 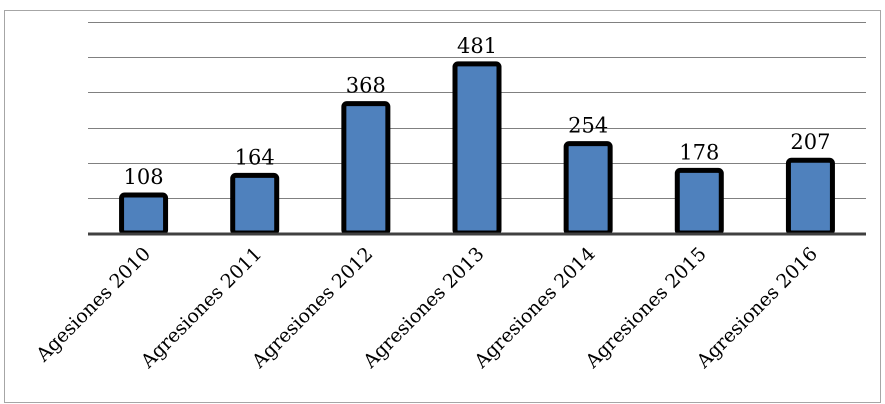 I want to click on category-tick-label: Agresiones 2015, so click(x=646, y=308).